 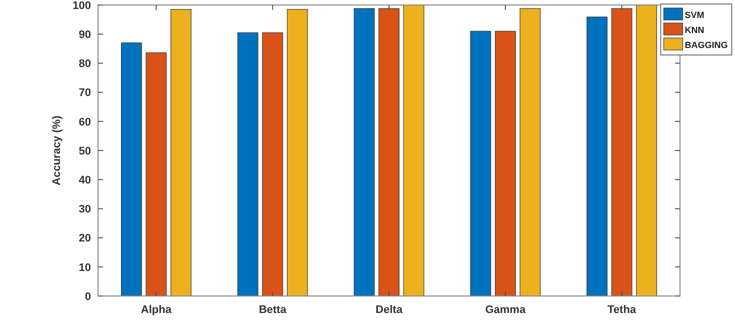 I want to click on legend-label: BAGGING, so click(x=706, y=45).